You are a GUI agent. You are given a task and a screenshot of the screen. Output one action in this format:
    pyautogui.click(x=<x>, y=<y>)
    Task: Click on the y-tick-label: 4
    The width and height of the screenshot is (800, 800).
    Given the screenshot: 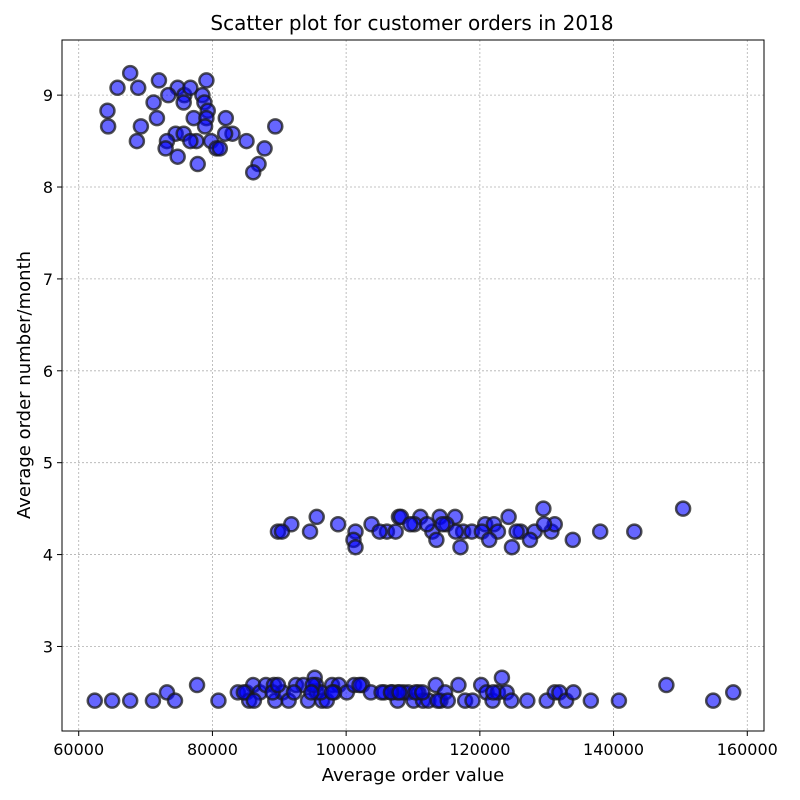 What is the action you would take?
    pyautogui.click(x=48, y=555)
    